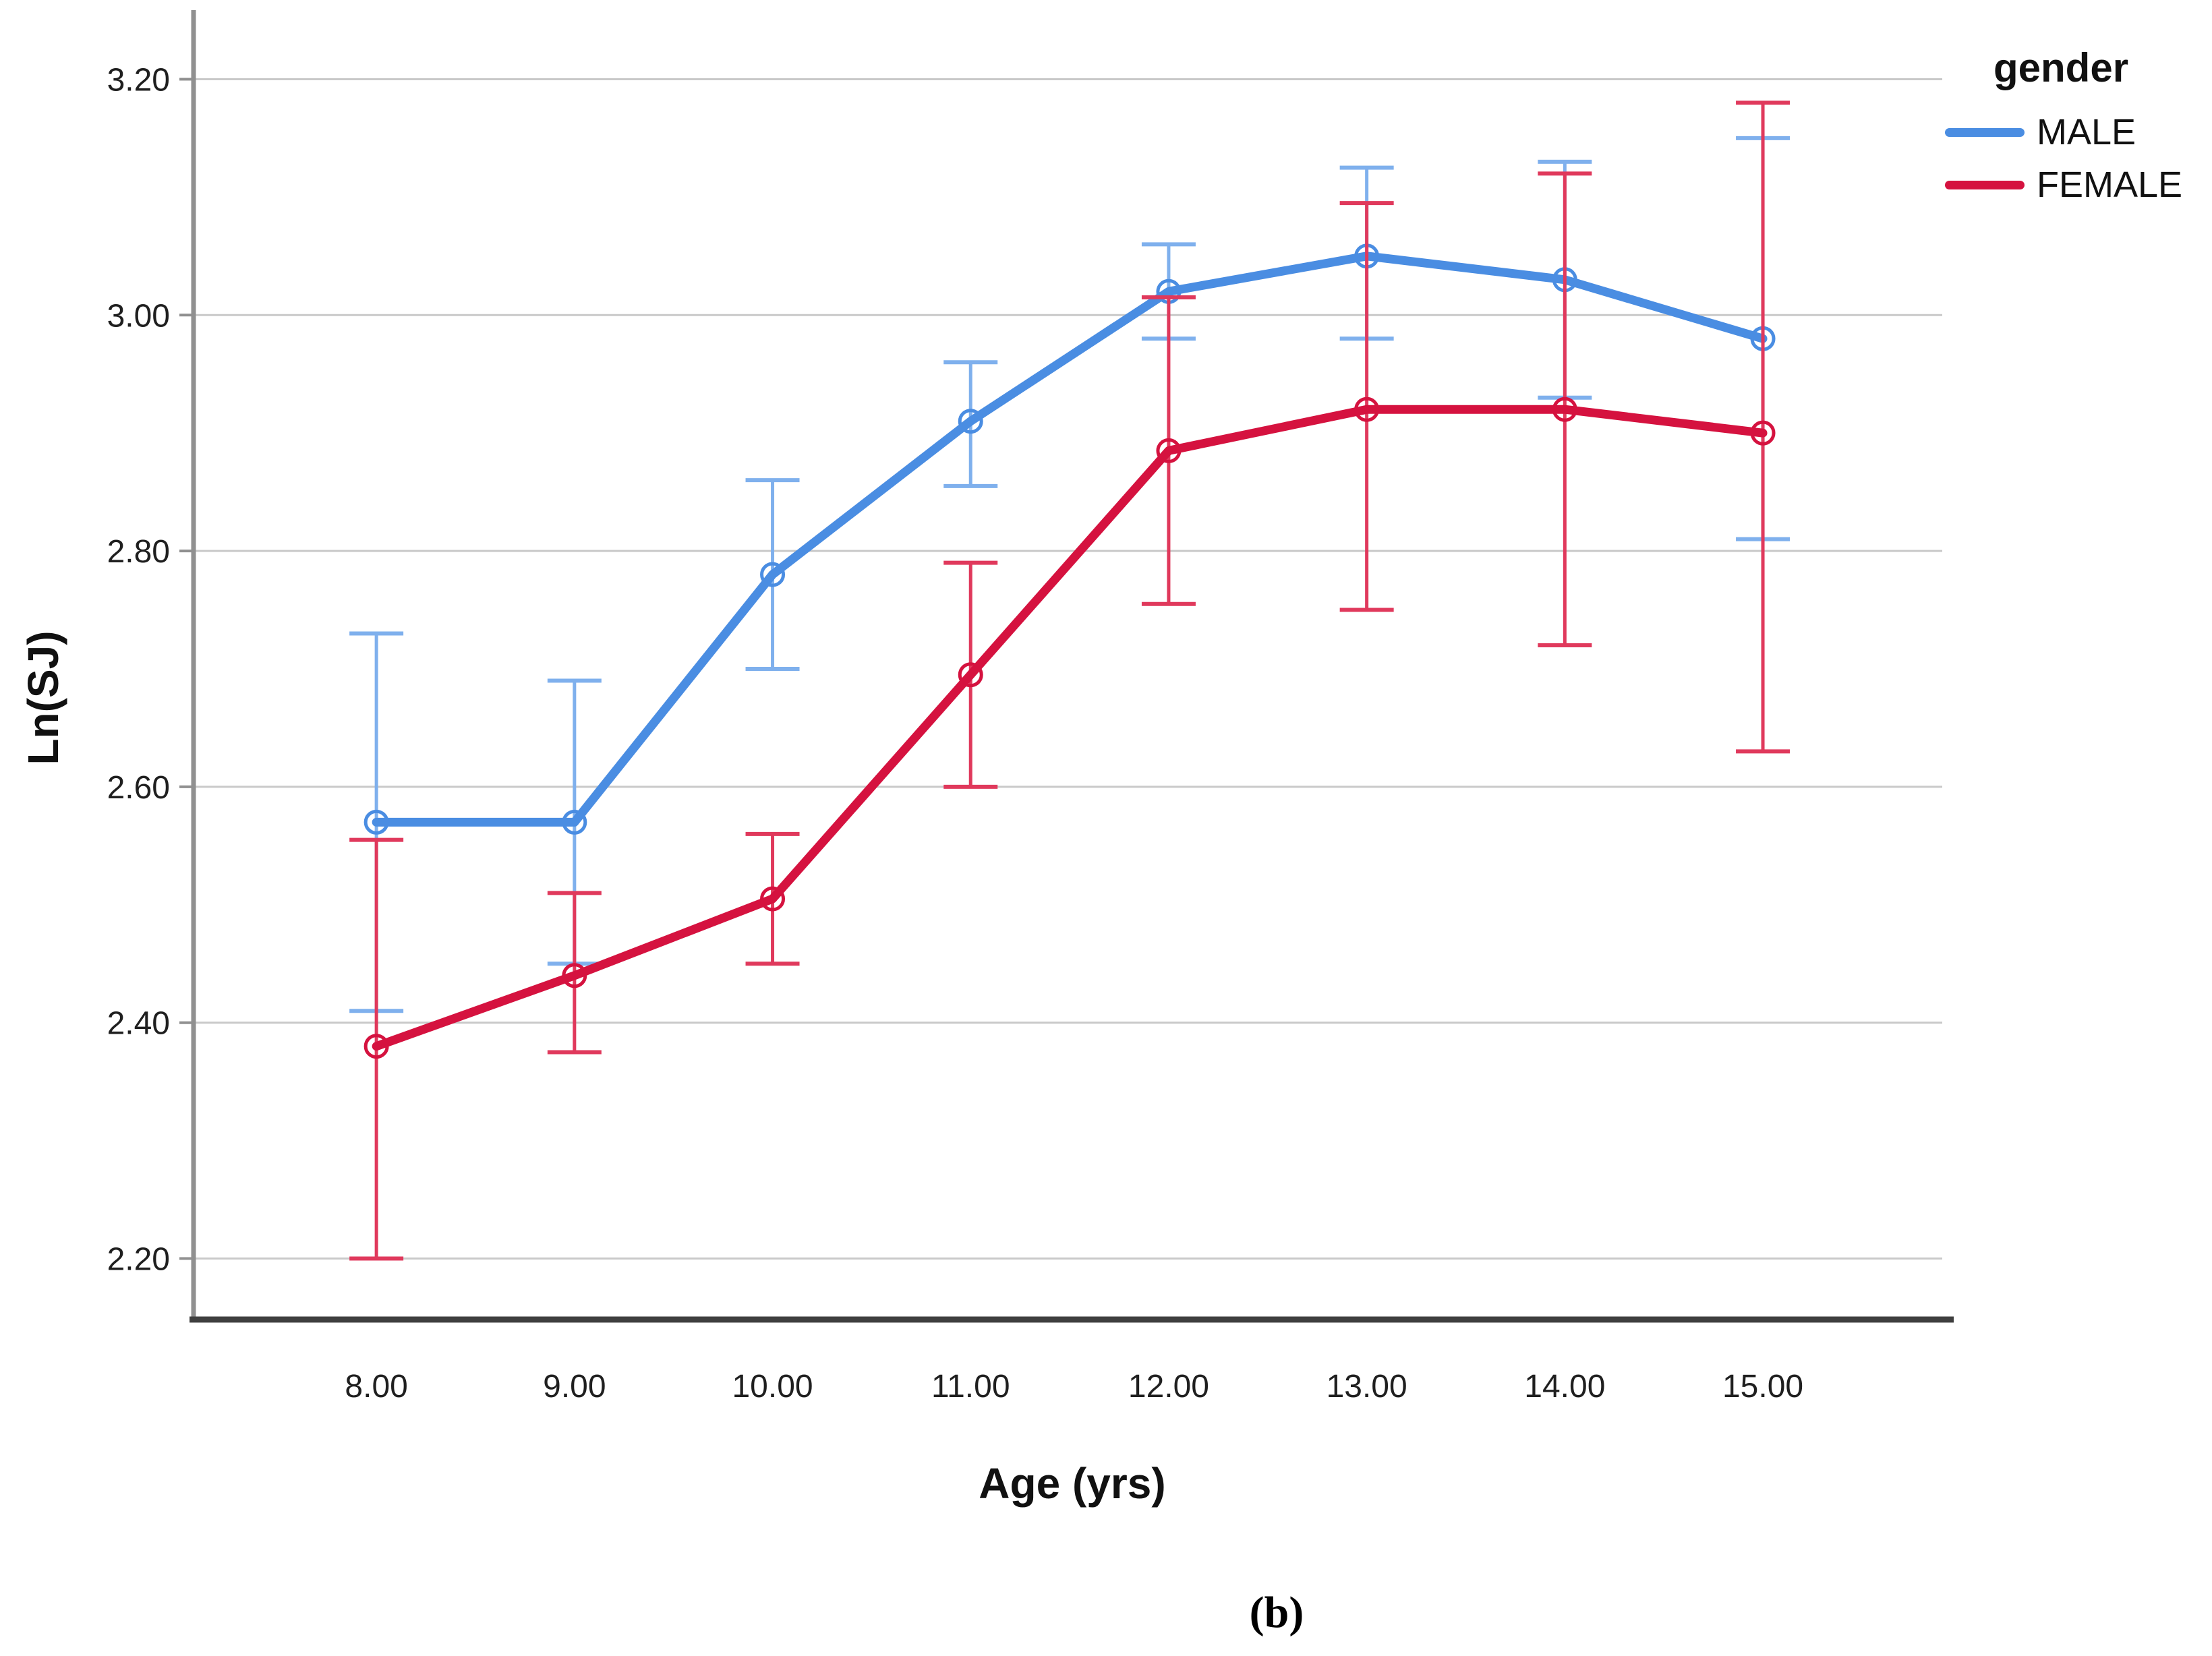 This screenshot has width=2212, height=1656. Describe the element at coordinates (1564, 1386) in the screenshot. I see `x-tick-label: 14.00` at that location.